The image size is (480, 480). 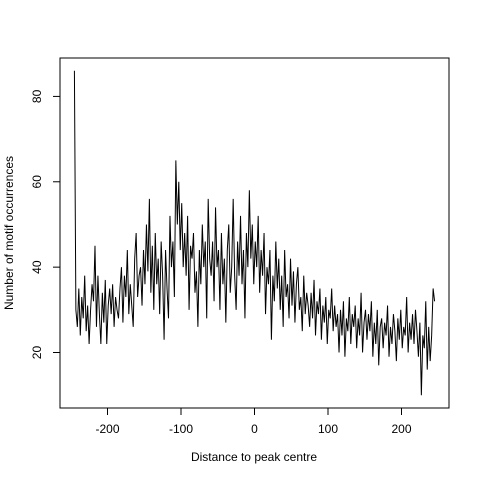 What do you see at coordinates (254, 457) in the screenshot?
I see `x-axis-label: Distance to peak centre` at bounding box center [254, 457].